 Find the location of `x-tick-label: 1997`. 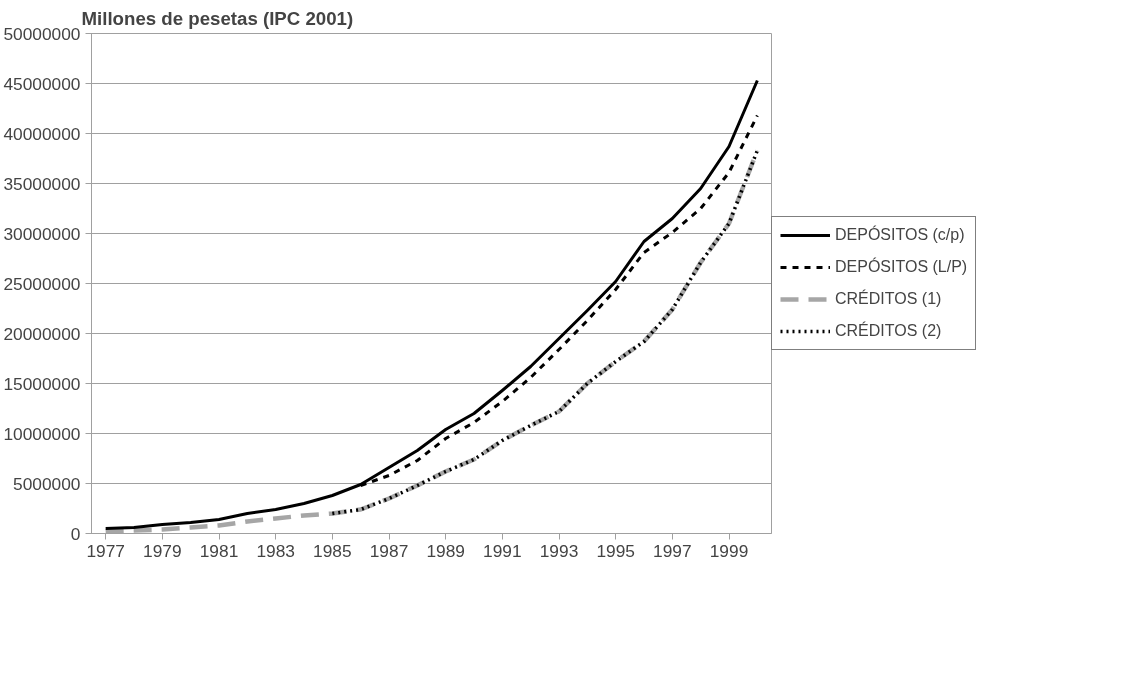

x-tick-label: 1997 is located at coordinates (672, 550).